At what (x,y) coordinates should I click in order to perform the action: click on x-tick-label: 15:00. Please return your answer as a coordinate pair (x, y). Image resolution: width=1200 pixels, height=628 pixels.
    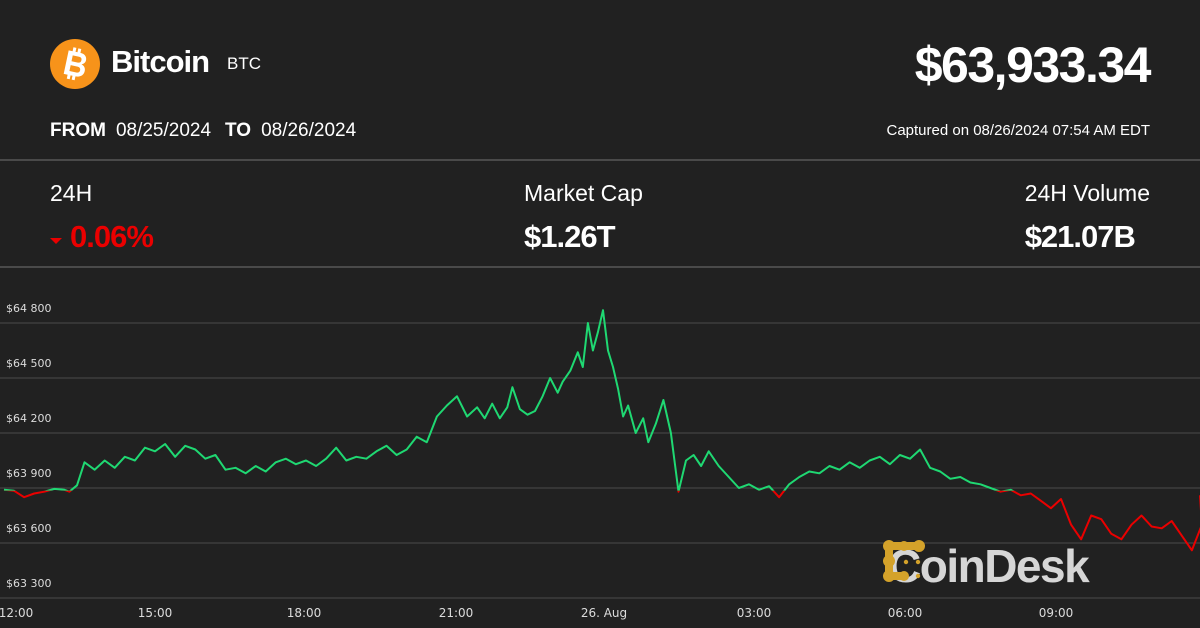
    Looking at the image, I should click on (155, 613).